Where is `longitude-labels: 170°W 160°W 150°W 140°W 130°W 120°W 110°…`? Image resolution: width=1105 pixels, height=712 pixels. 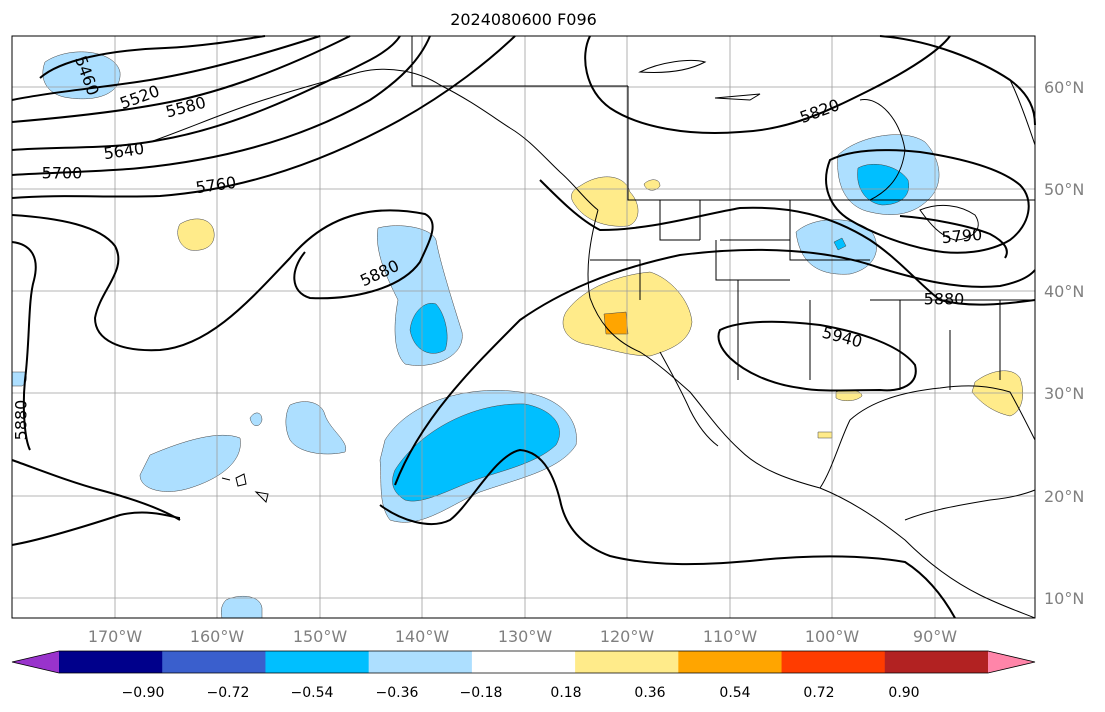
longitude-labels: 170°W 160°W 150°W 140°W 130°W 120°W 110°… is located at coordinates (522, 636).